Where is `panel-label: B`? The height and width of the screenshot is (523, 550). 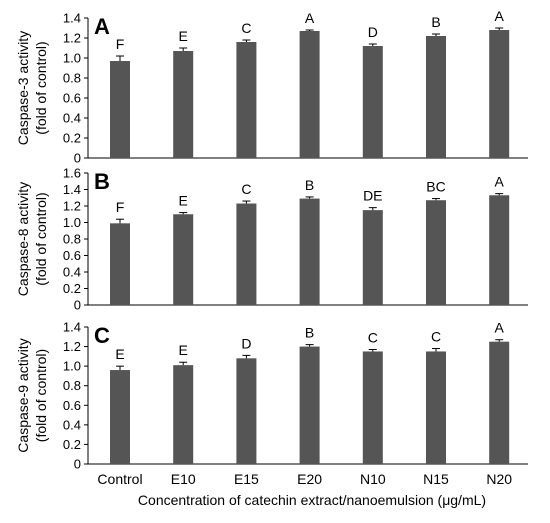
panel-label: B is located at coordinates (102, 181).